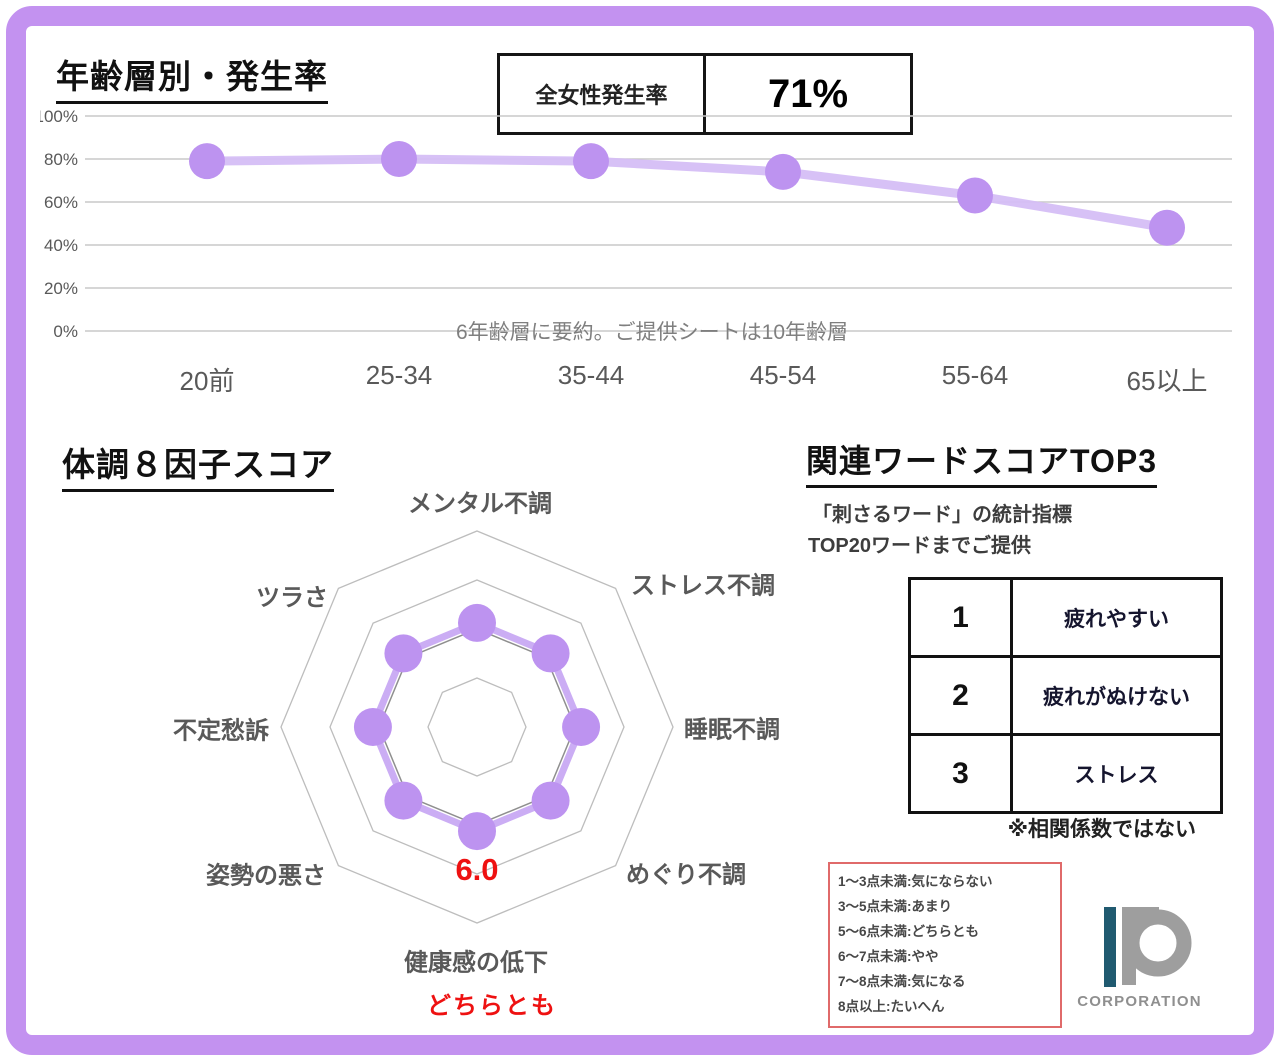  Describe the element at coordinates (207, 381) in the screenshot. I see `svg-text: 20前` at that location.